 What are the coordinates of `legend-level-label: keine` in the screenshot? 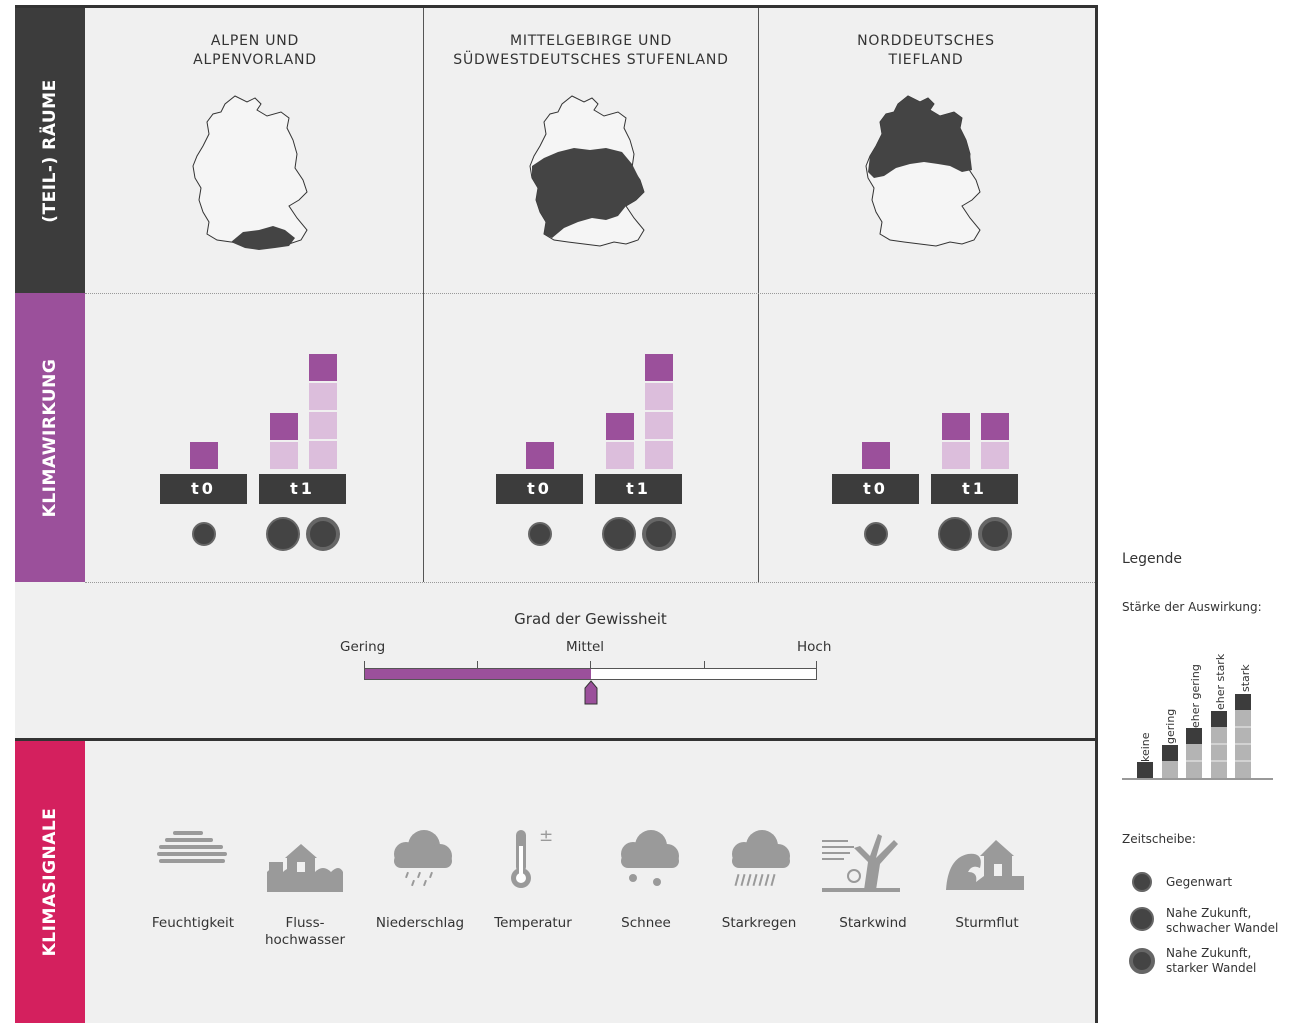 It's located at (1145, 747).